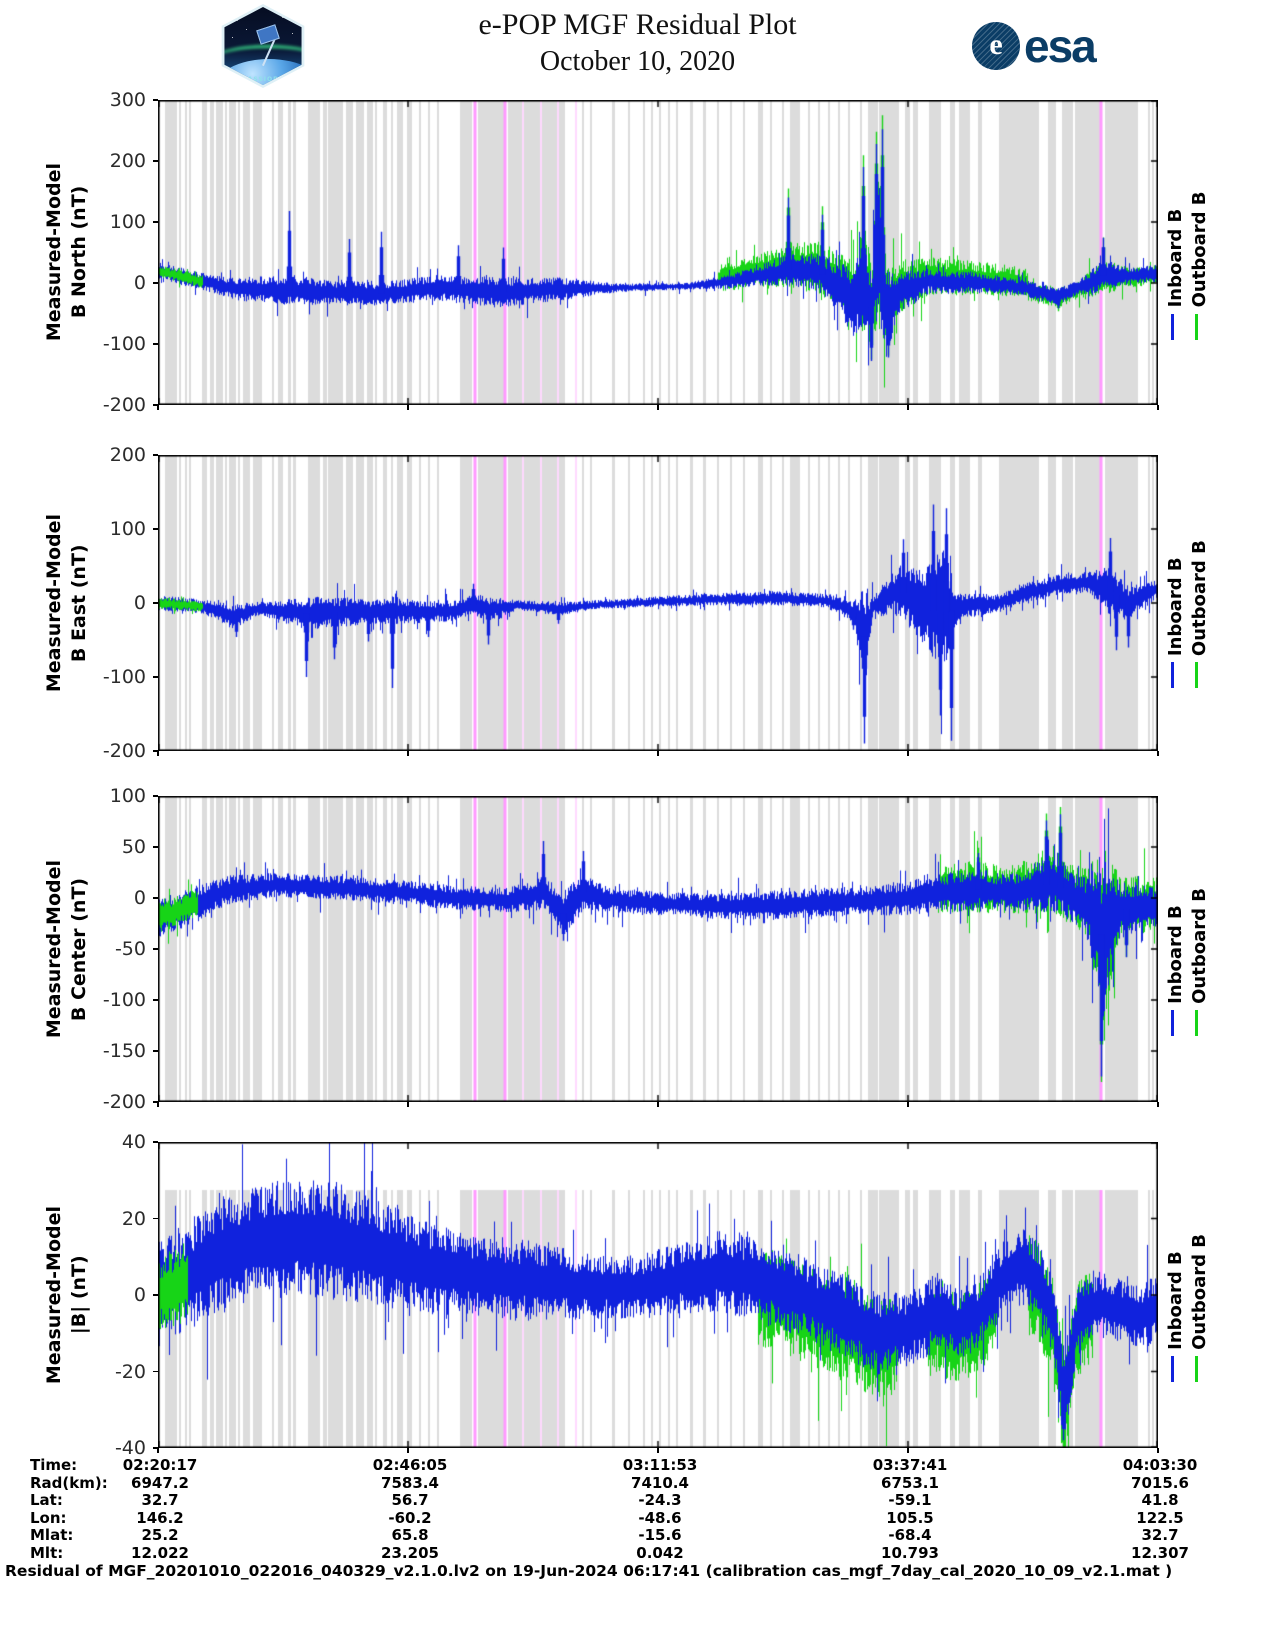 The width and height of the screenshot is (1275, 1650). What do you see at coordinates (124, 1102) in the screenshot?
I see `b-center-ytick--200: -200` at bounding box center [124, 1102].